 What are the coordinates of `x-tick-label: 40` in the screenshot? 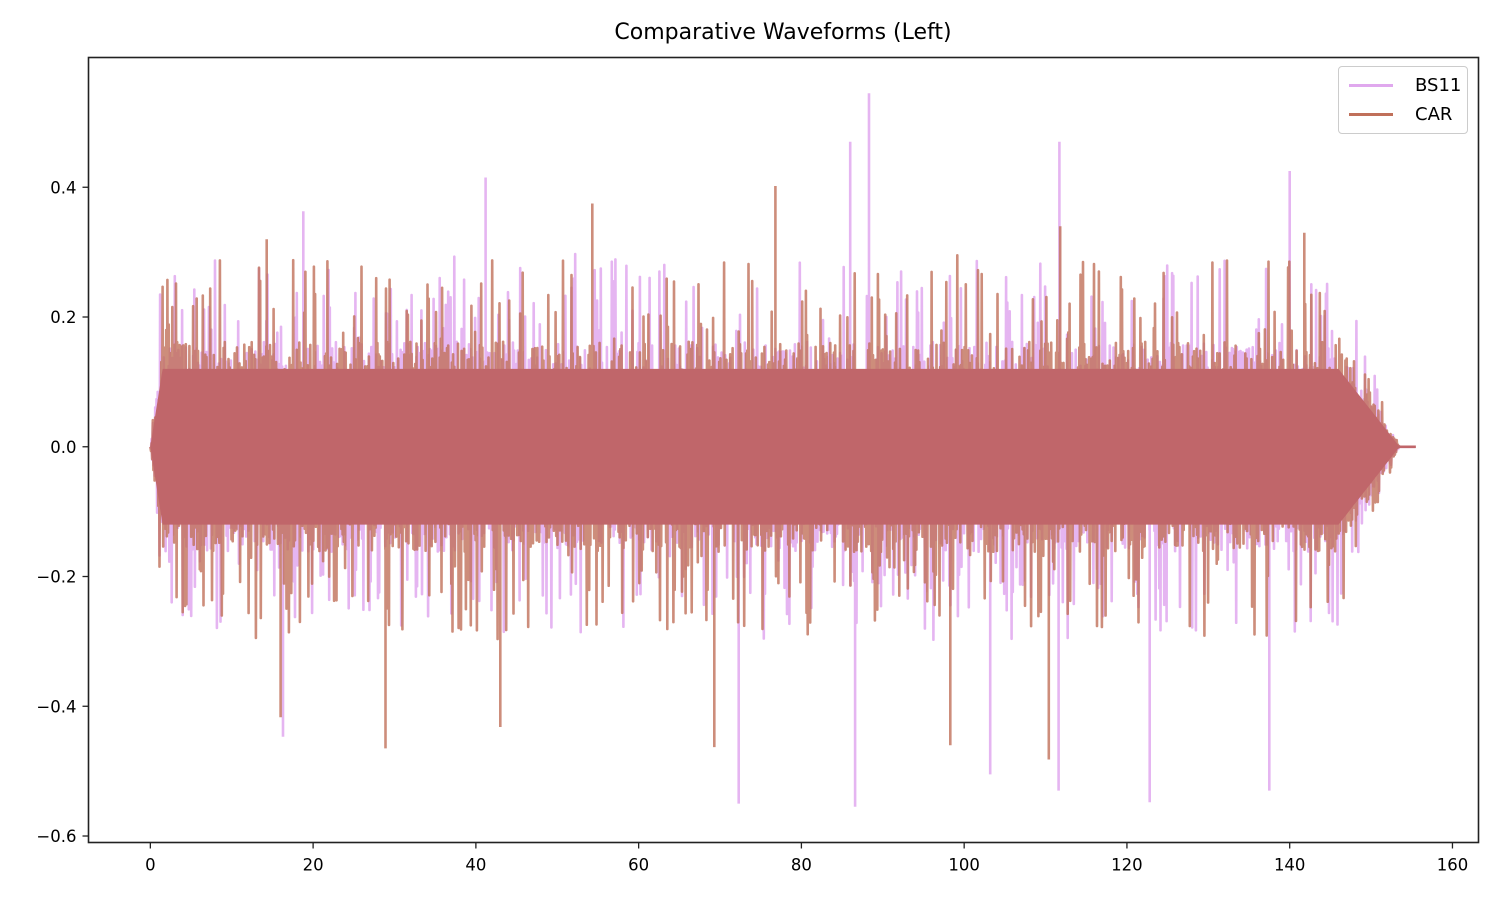 It's located at (475, 865).